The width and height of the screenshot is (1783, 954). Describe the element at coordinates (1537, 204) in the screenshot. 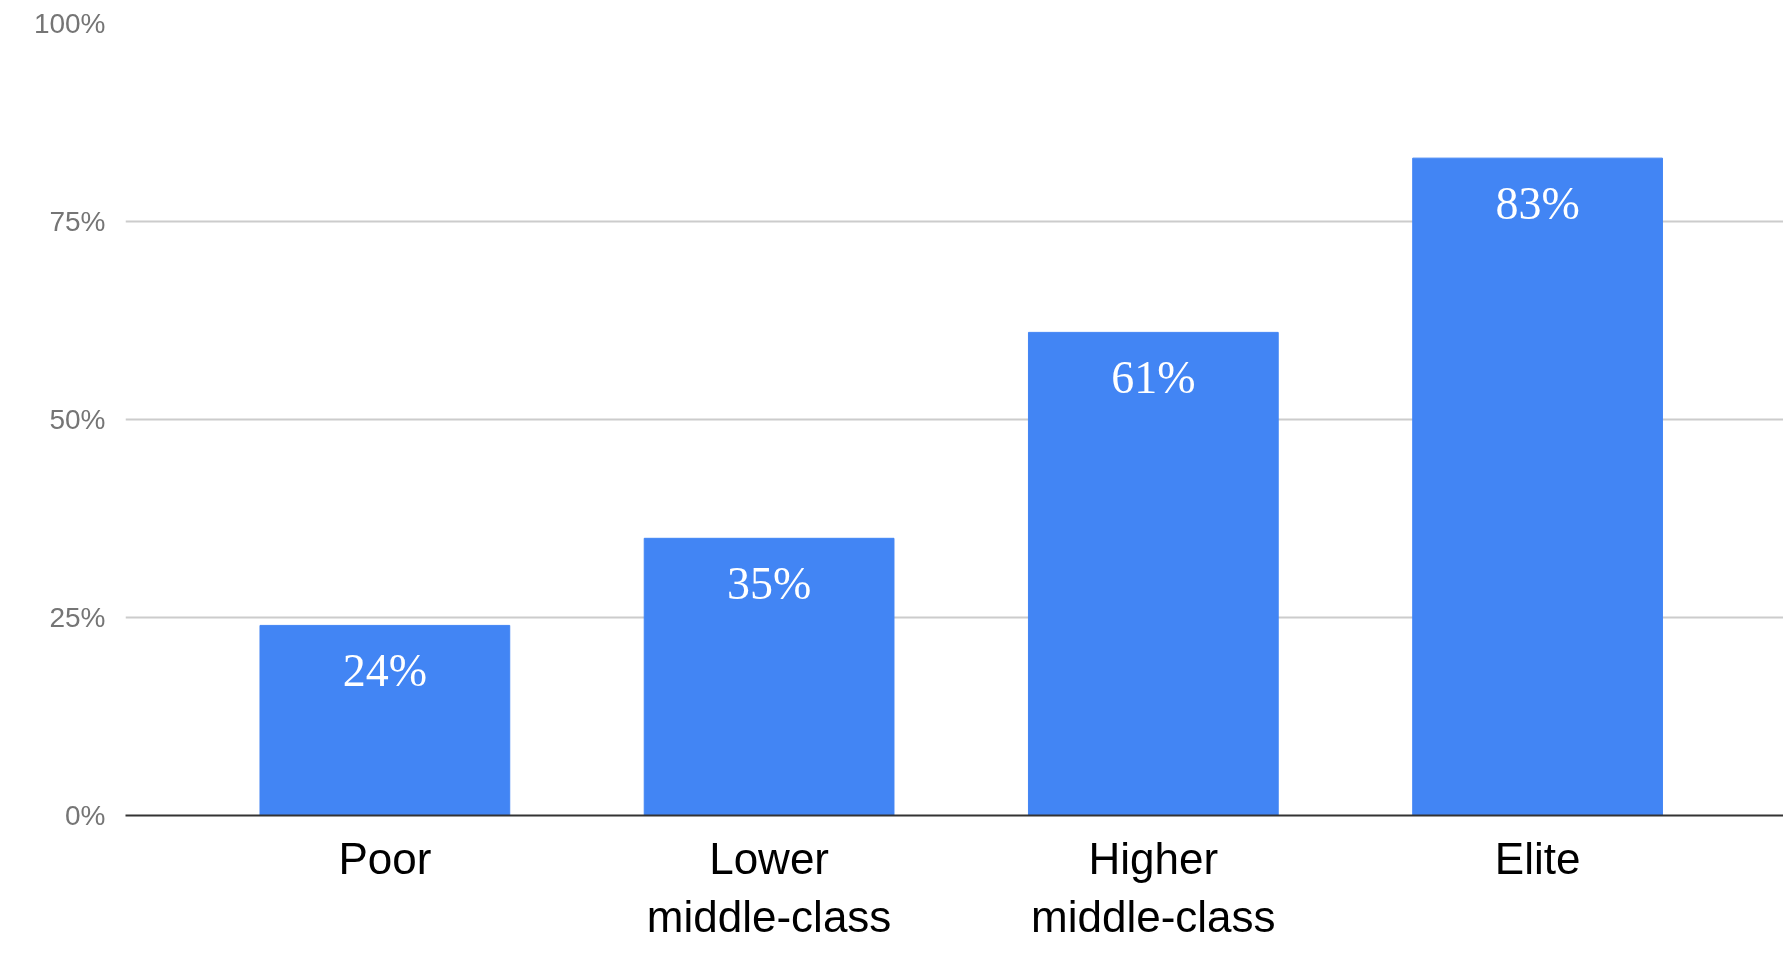

I see `data-label: 83%` at that location.